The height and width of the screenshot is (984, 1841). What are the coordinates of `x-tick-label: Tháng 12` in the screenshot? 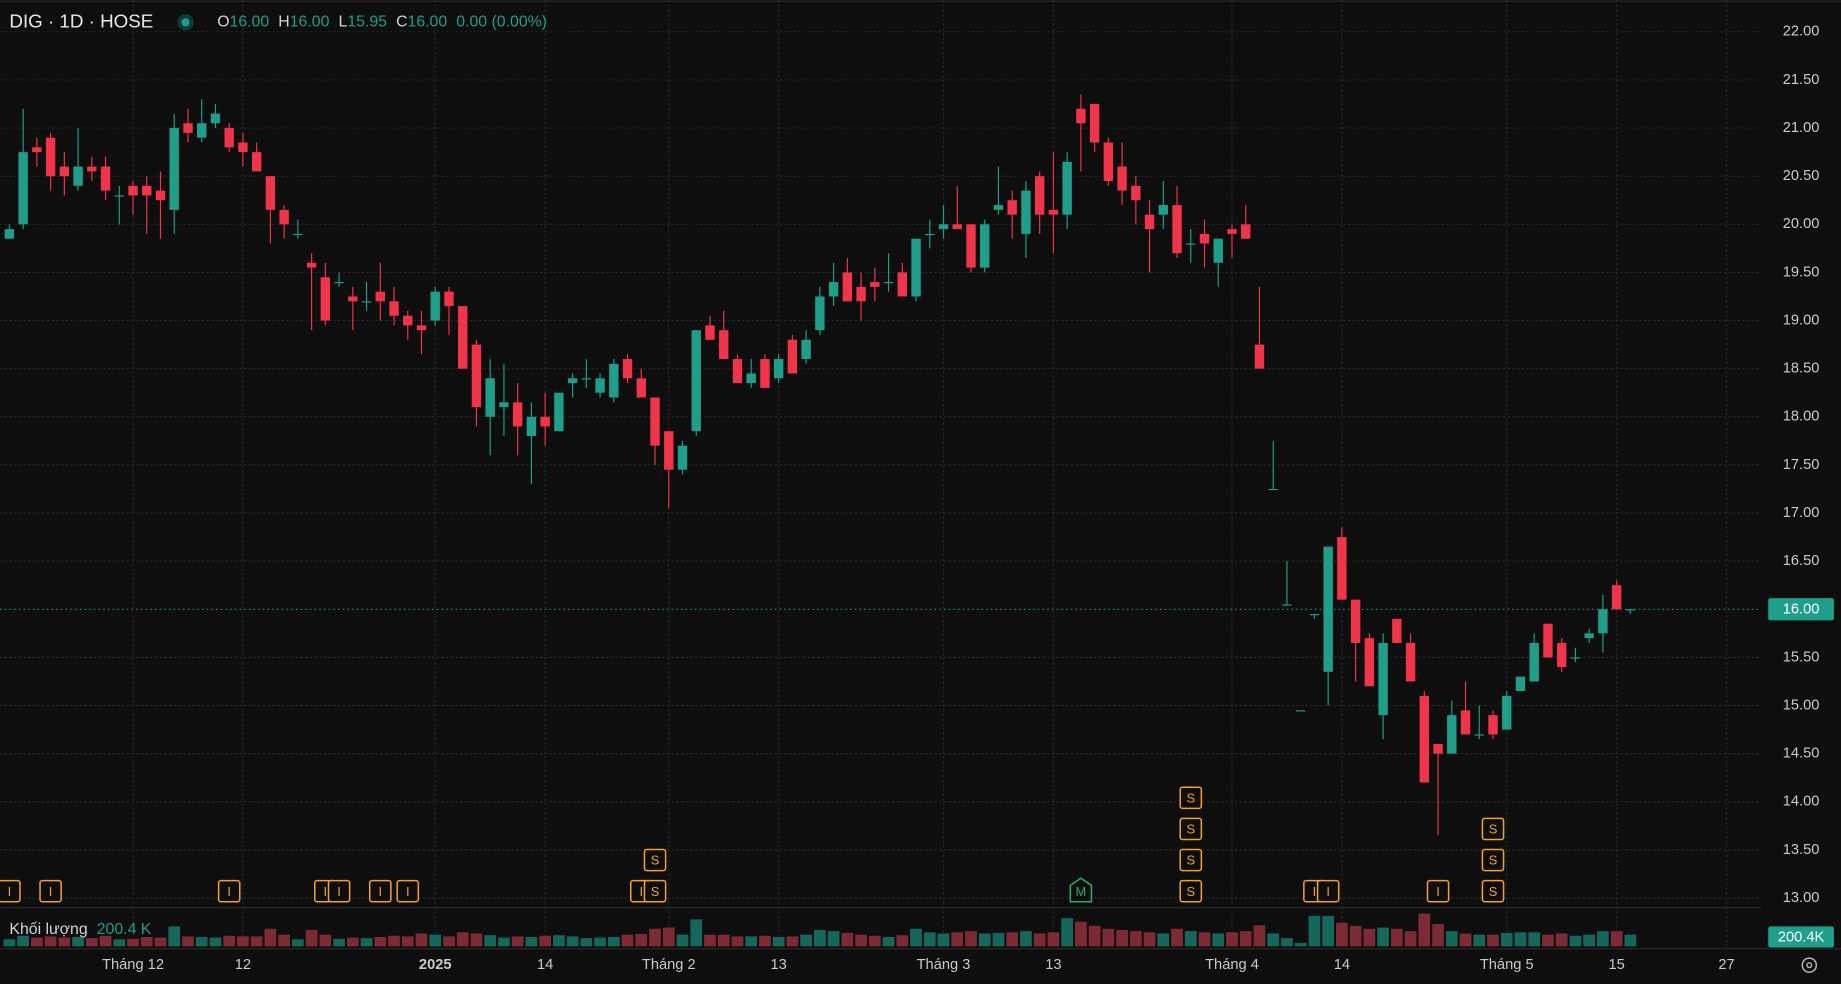 It's located at (133, 965).